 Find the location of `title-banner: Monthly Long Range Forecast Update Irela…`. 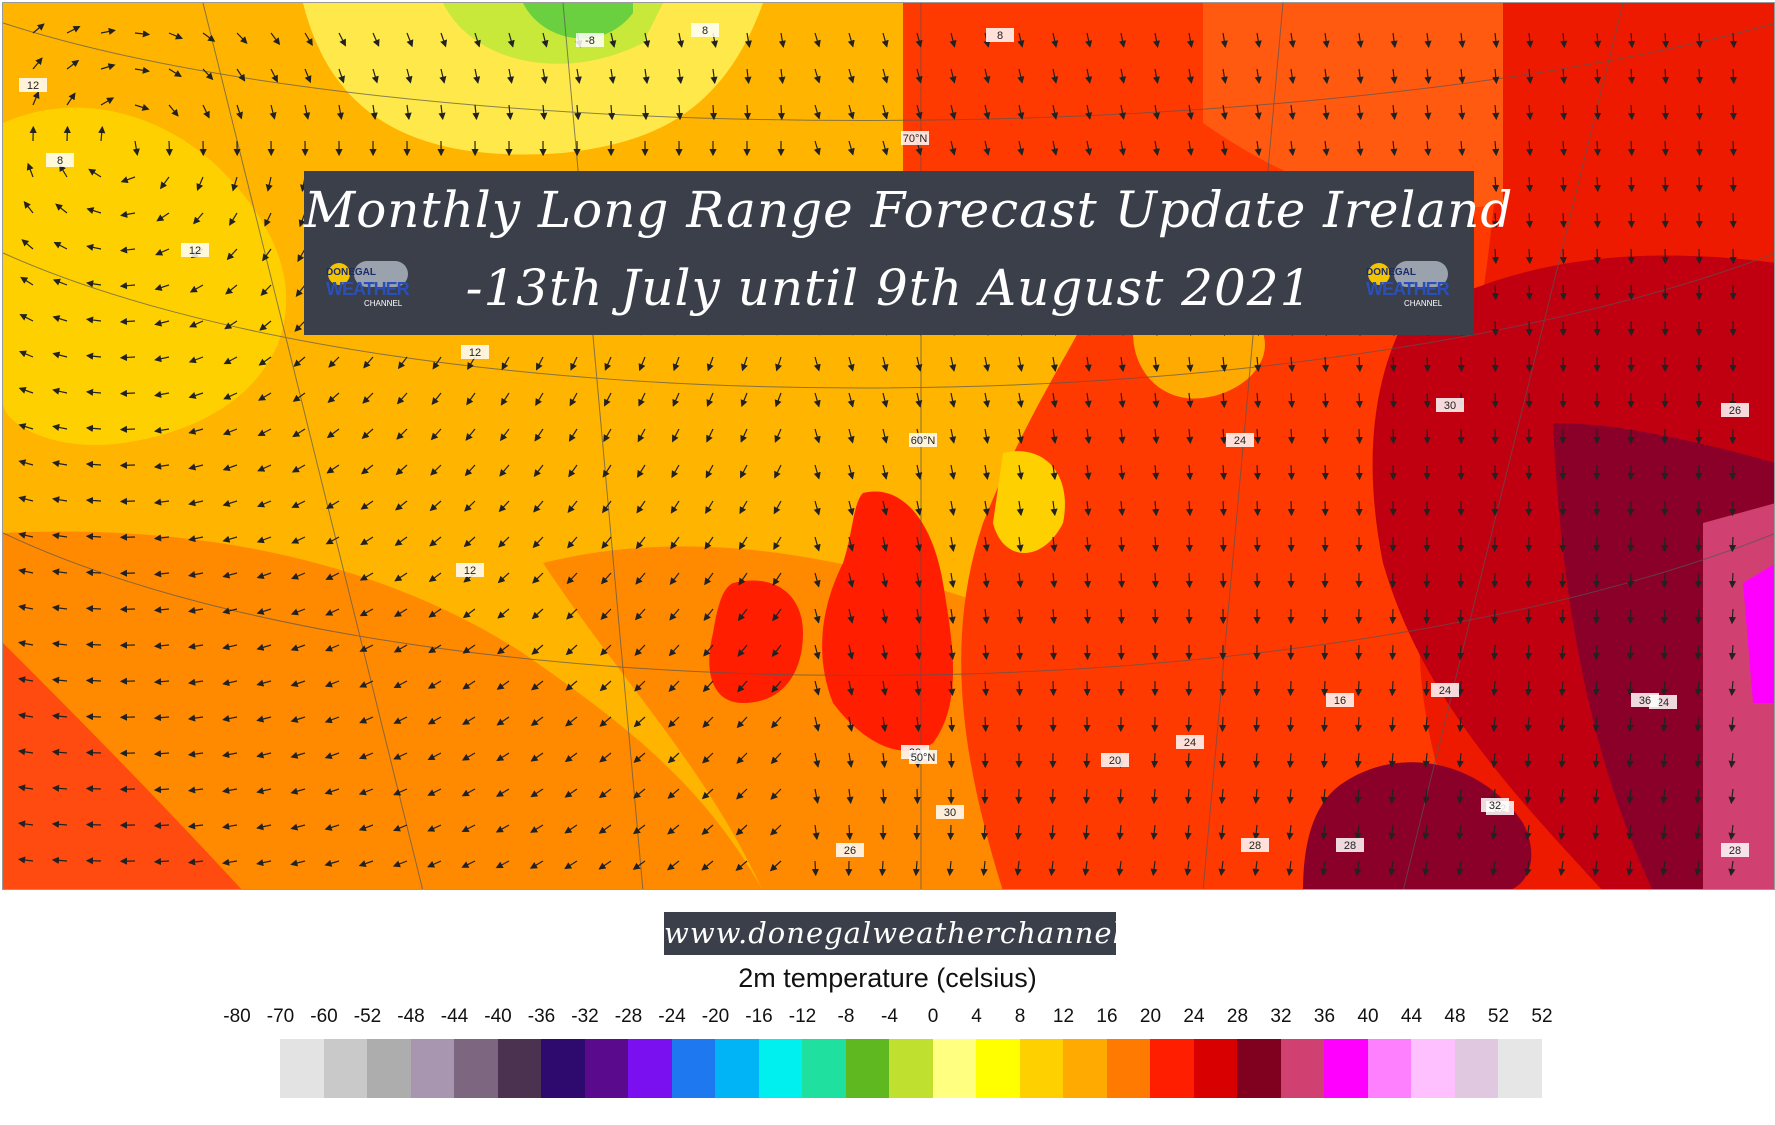

title-banner: Monthly Long Range Forecast Update Irela… is located at coordinates (908, 253).